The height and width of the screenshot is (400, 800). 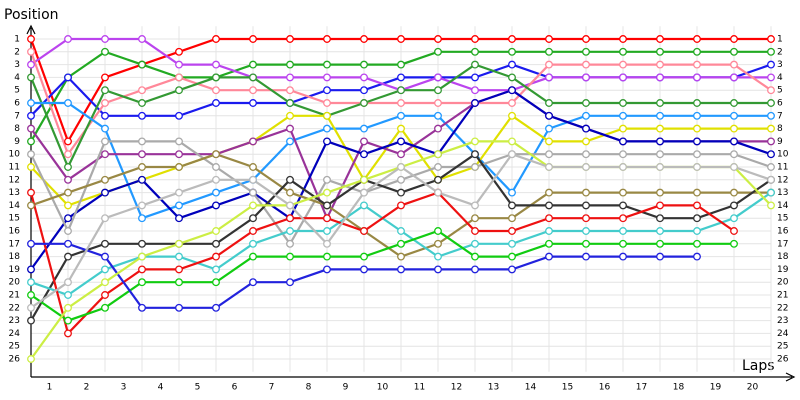 What do you see at coordinates (782, 321) in the screenshot?
I see `y-tick-label-right: 23` at bounding box center [782, 321].